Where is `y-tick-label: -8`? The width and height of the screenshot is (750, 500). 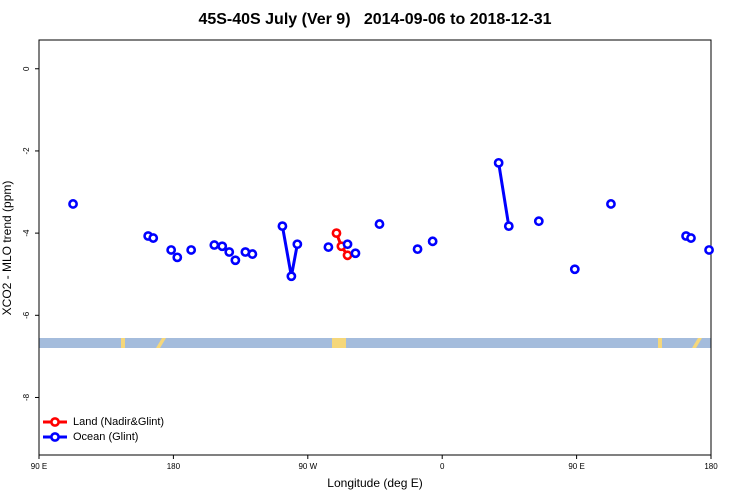
y-tick-label: -8 is located at coordinates (26, 397).